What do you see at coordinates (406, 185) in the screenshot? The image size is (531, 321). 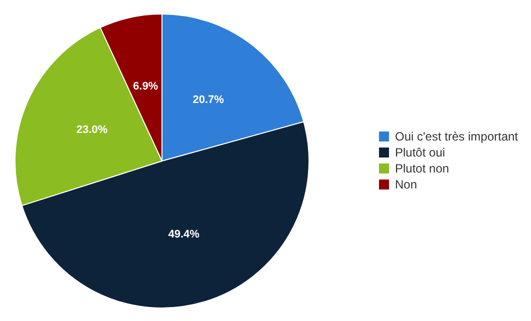 I see `legend-label: Non` at bounding box center [406, 185].